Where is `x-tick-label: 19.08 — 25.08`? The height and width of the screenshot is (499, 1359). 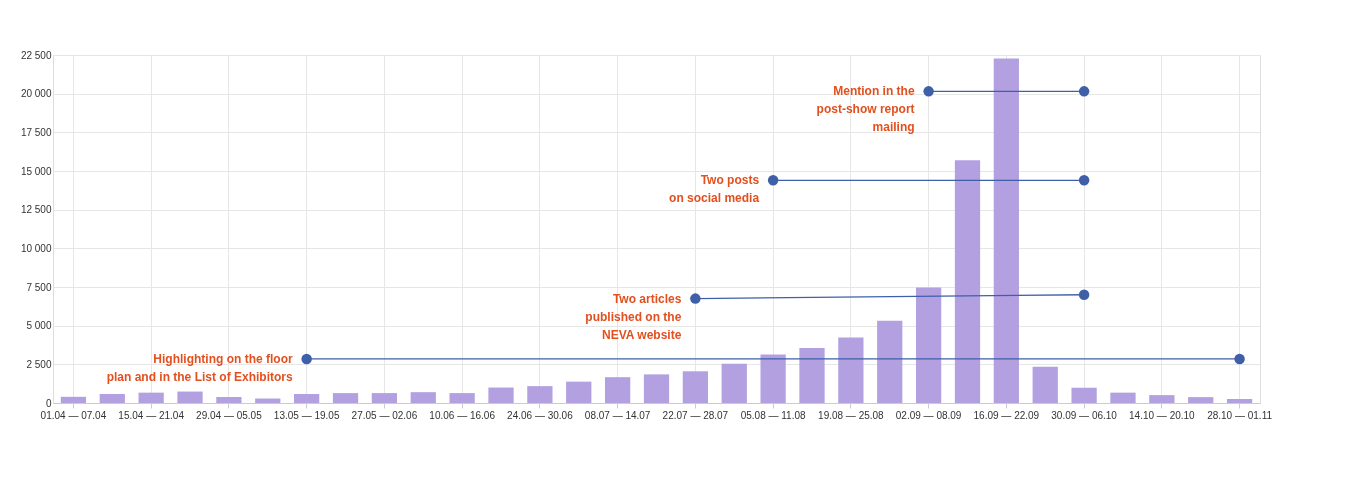
x-tick-label: 19.08 — 25.08 is located at coordinates (851, 415).